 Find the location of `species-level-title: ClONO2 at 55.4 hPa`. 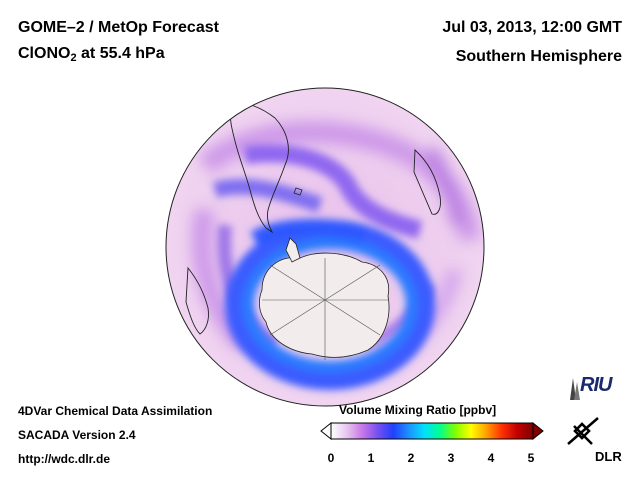

species-level-title: ClONO2 at 55.4 hPa is located at coordinates (91, 54).